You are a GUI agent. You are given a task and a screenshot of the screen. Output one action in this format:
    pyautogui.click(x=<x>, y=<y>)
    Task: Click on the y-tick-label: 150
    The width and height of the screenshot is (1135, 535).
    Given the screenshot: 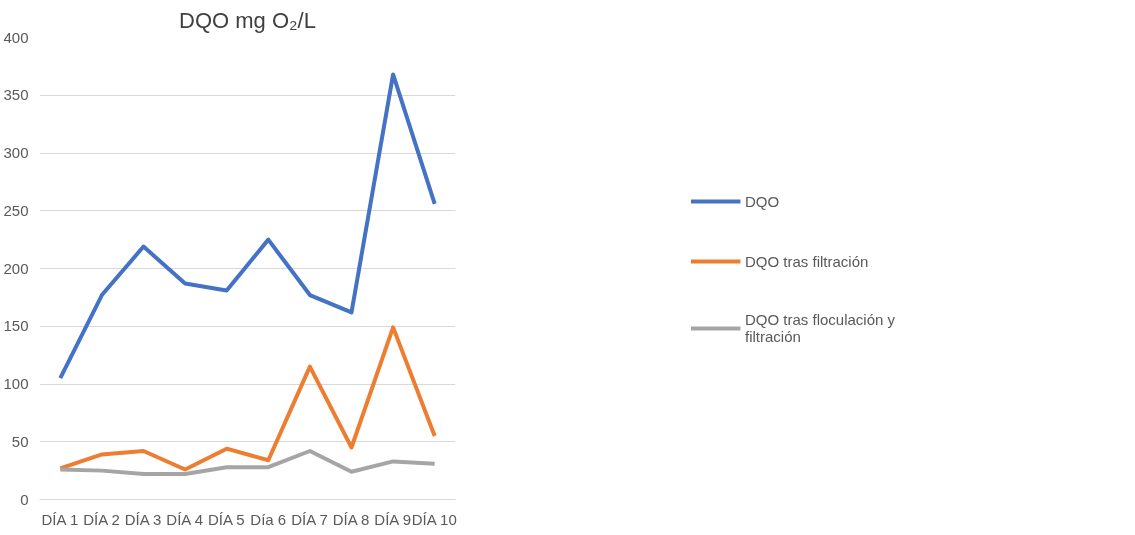 What is the action you would take?
    pyautogui.click(x=16, y=326)
    